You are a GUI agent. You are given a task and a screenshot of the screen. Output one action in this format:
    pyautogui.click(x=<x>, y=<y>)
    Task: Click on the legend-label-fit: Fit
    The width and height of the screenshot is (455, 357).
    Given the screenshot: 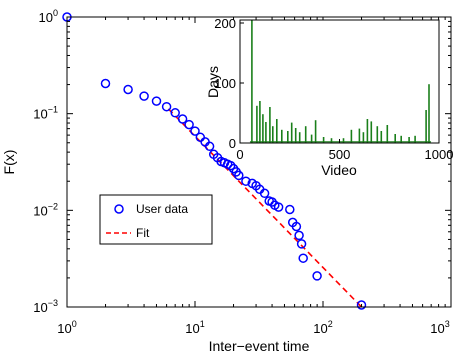 What is the action you would take?
    pyautogui.click(x=143, y=233)
    